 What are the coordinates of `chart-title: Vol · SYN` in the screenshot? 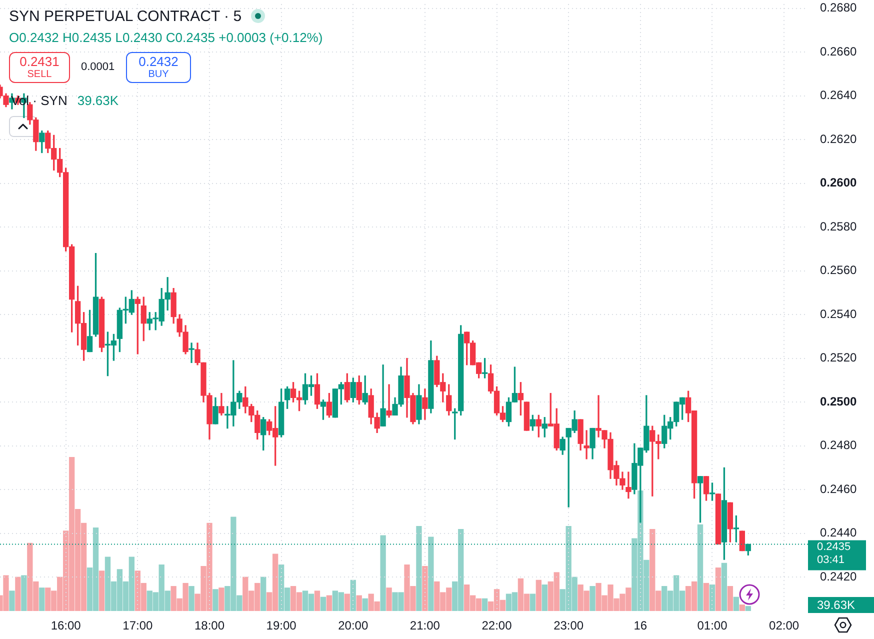 It's located at (39, 100).